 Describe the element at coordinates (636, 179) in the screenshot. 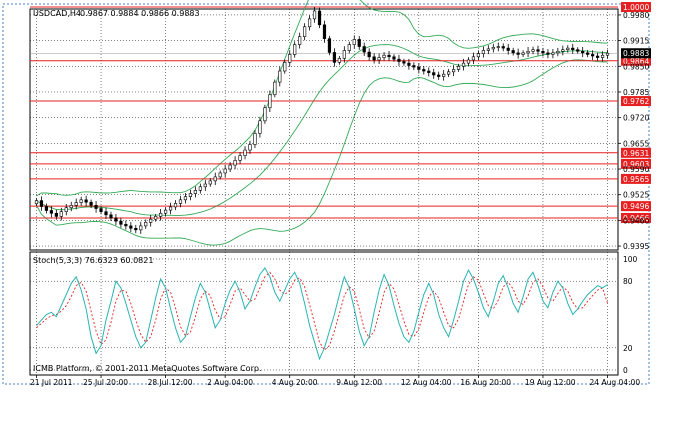

I see `level-label: 0.9565` at that location.